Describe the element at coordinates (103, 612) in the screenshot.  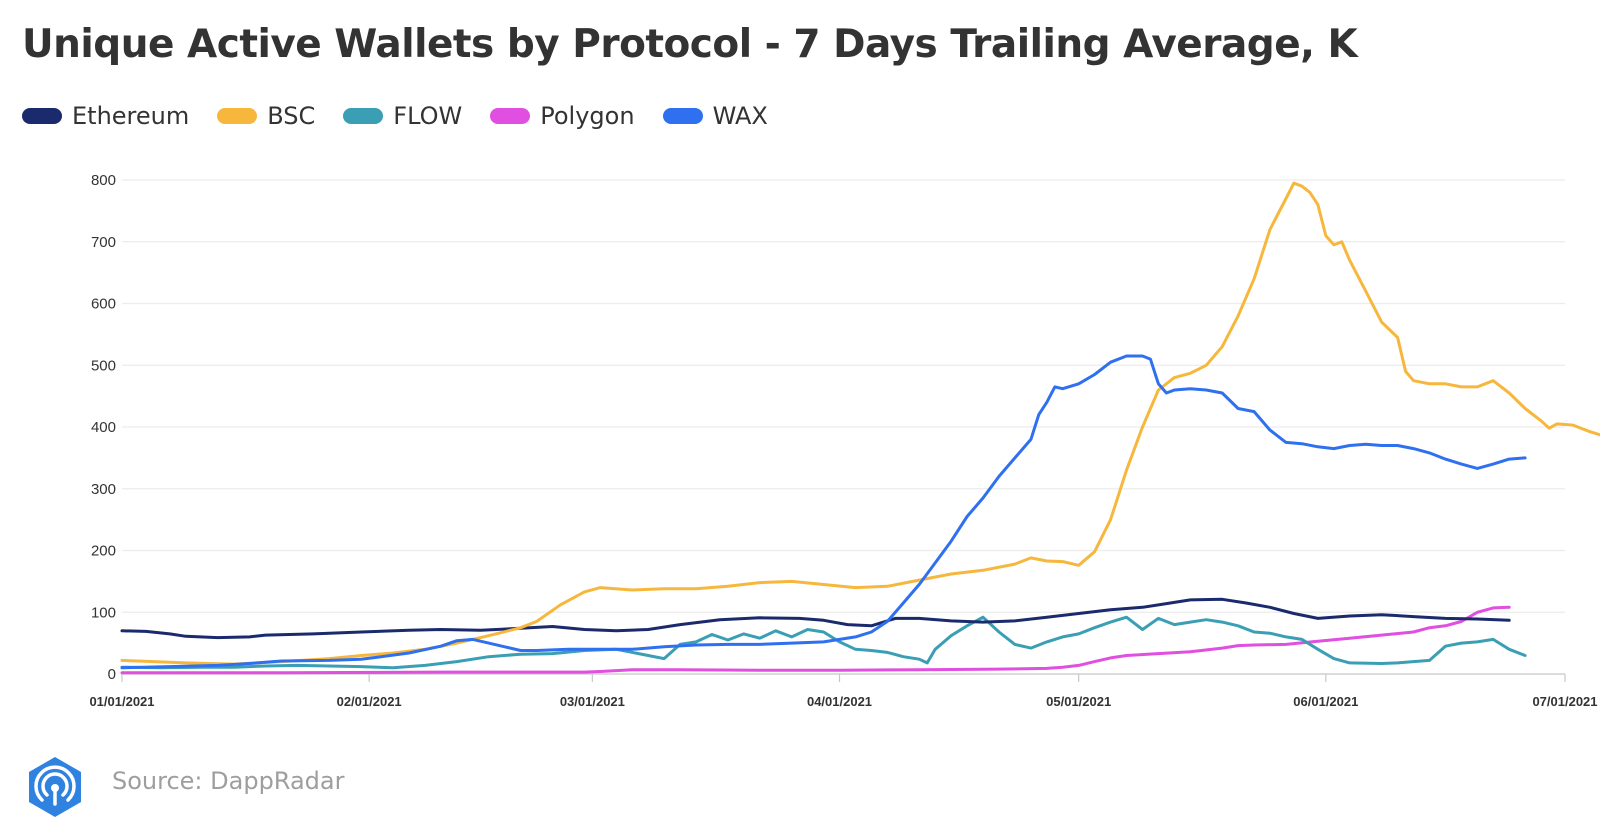
I see `y-tick-label: 100` at that location.